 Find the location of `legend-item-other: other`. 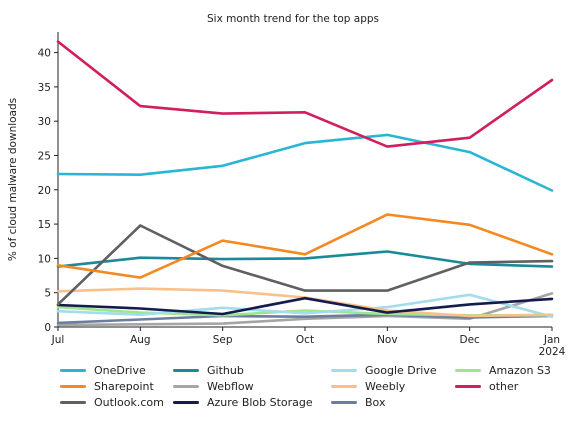

legend-item-other: other is located at coordinates (486, 386).